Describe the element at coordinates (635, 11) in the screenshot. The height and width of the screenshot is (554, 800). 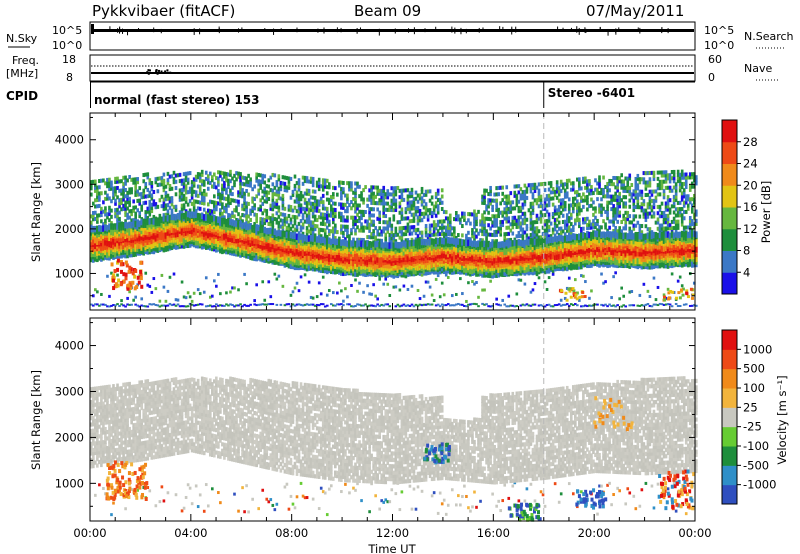
I see `date-label: 07/May/2011` at that location.